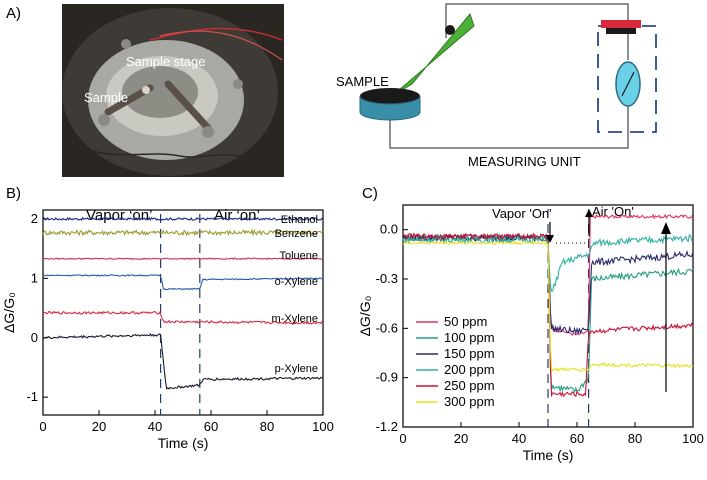 This screenshot has height=480, width=707. Describe the element at coordinates (146, 90) in the screenshot. I see `sample-piece` at that location.